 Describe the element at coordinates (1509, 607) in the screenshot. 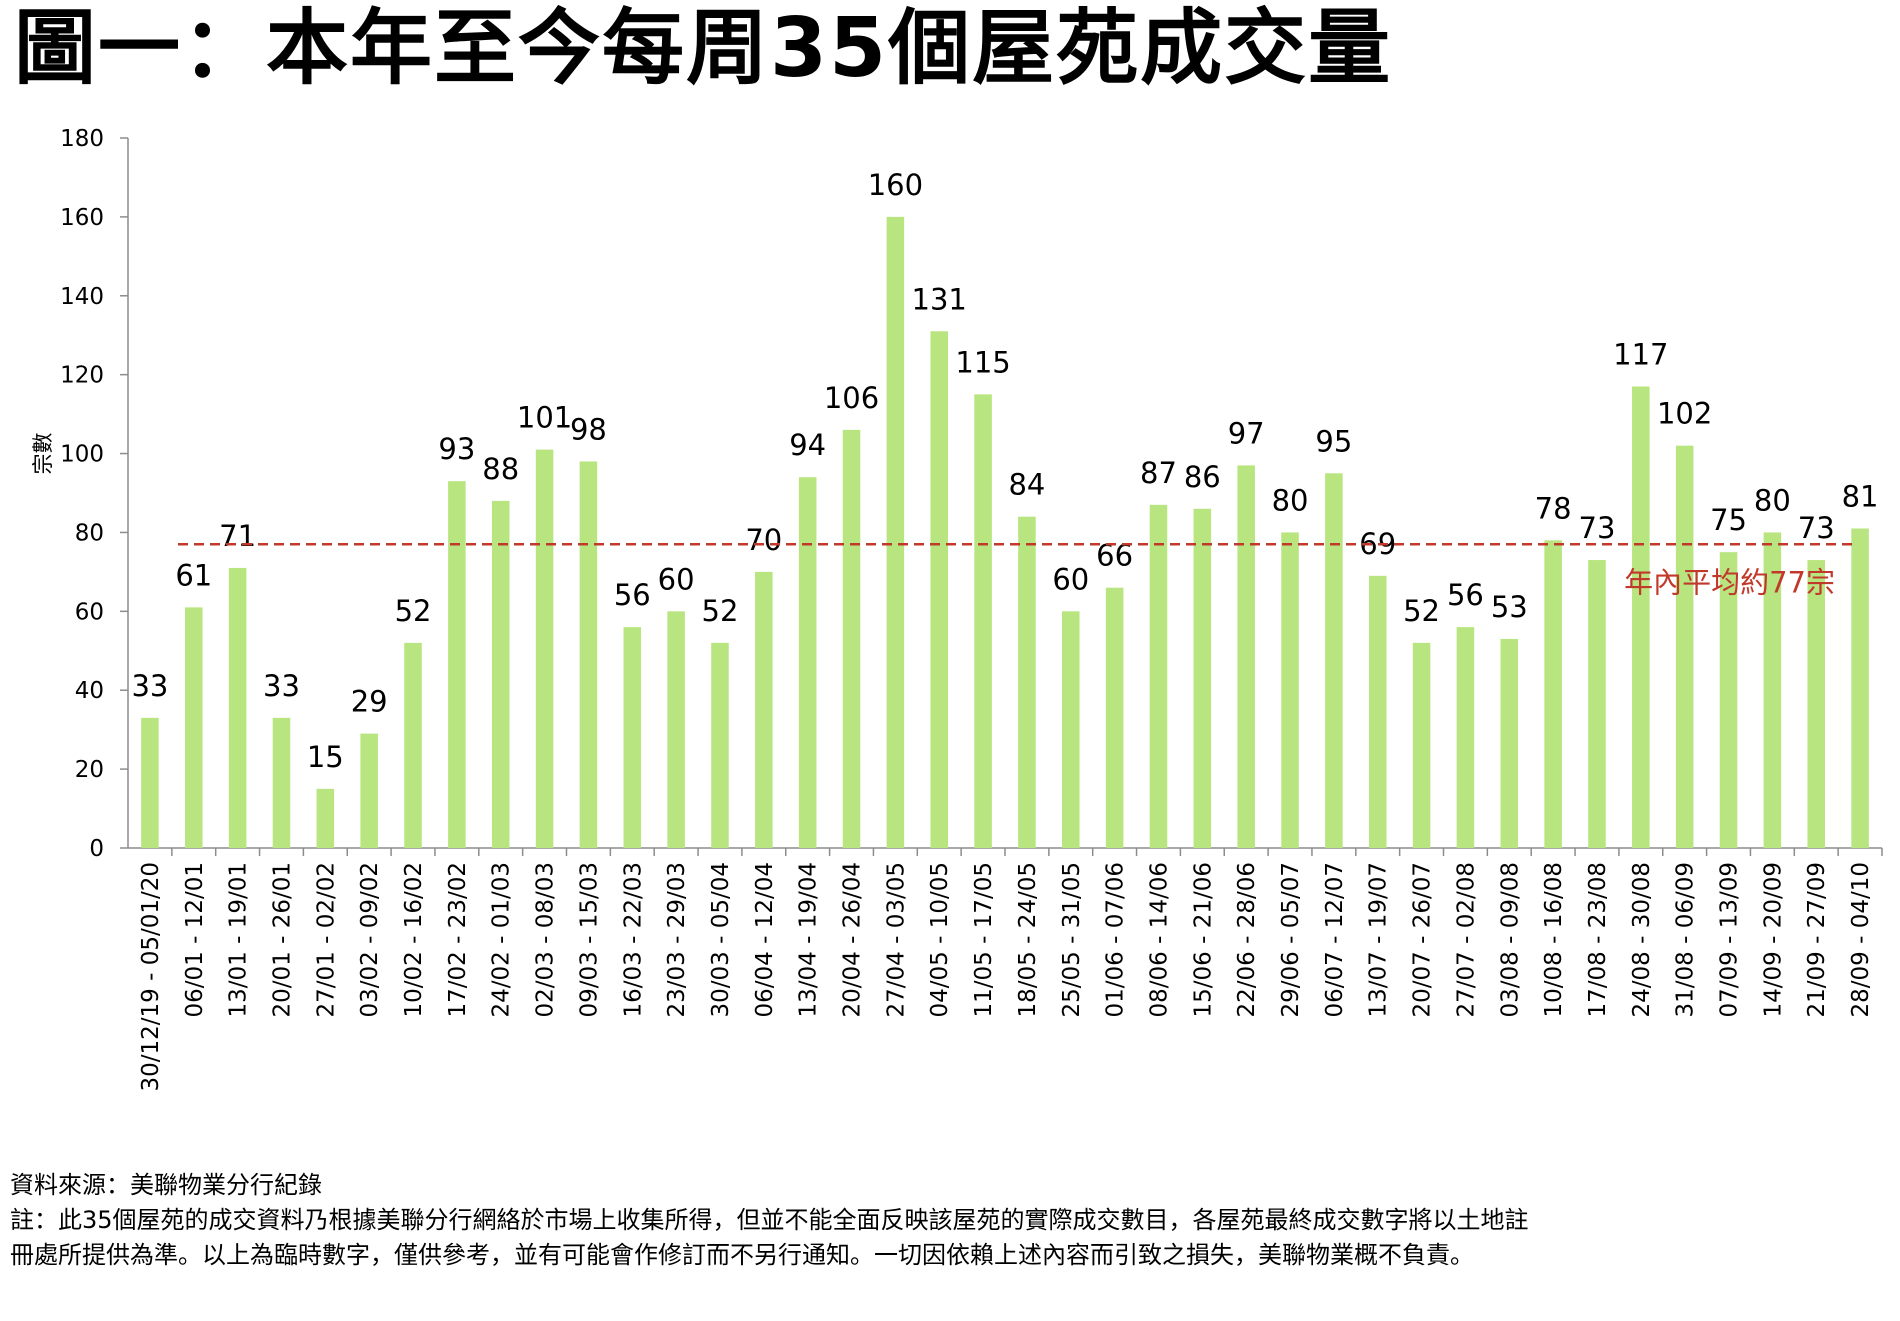

I see `bar-value-label: 53` at that location.